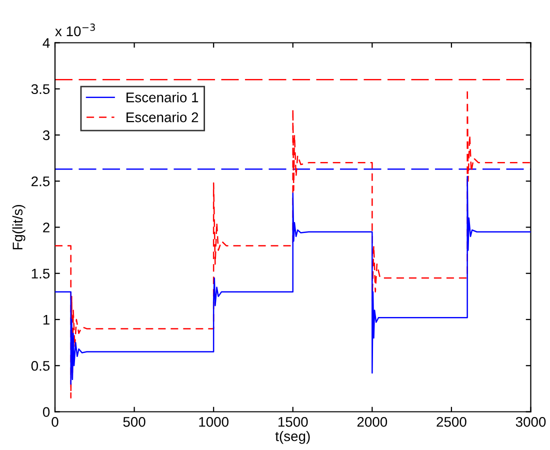 This screenshot has height=450, width=550. I want to click on x-tick-label: 500, so click(134, 421).